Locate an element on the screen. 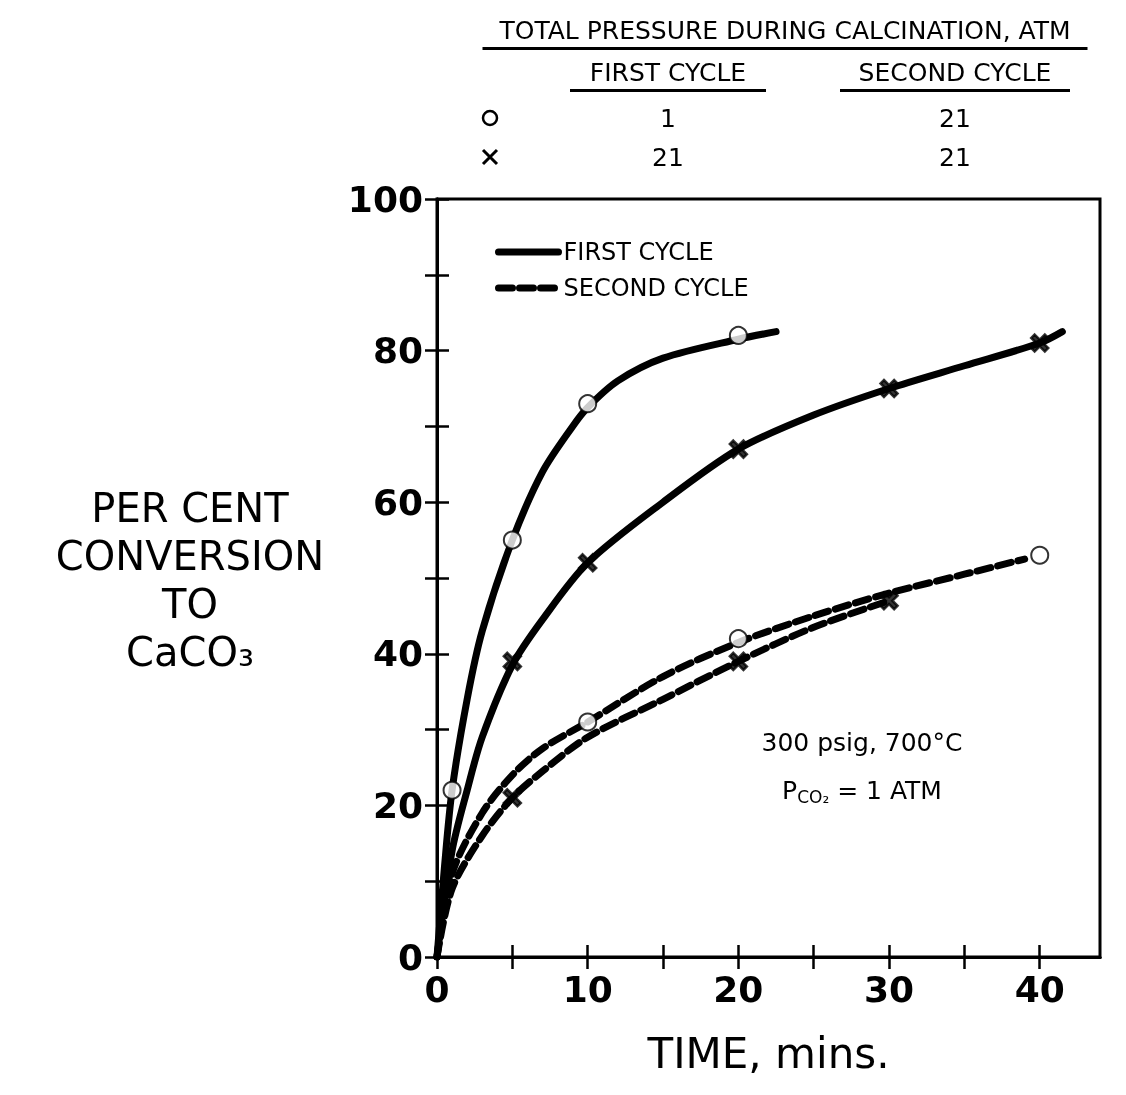 Image resolution: width=1126 pixels, height=1095 pixels. y-tick-label: 40 is located at coordinates (397, 654).